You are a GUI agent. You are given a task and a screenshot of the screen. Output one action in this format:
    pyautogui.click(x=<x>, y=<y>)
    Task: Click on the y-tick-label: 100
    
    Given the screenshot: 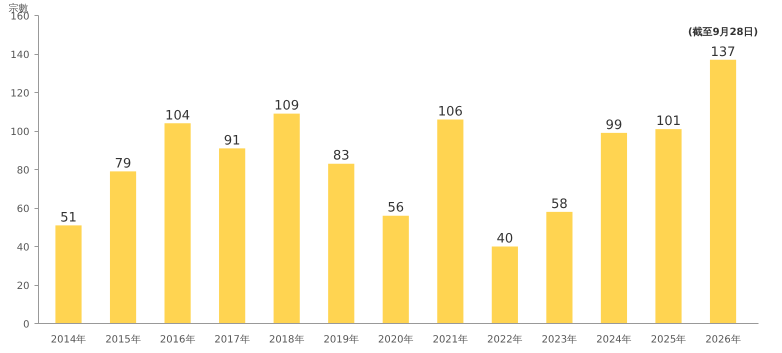 What is the action you would take?
    pyautogui.click(x=20, y=132)
    